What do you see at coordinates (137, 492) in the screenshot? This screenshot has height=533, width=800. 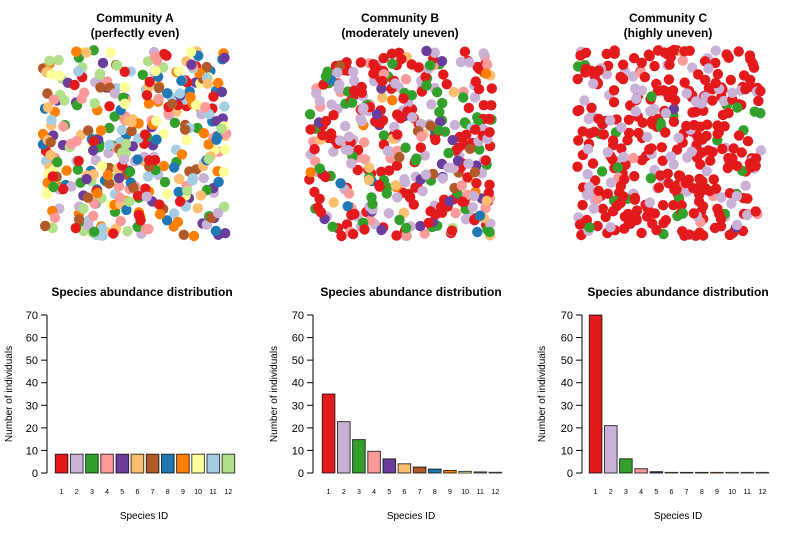 I see `x-tick-label: 6` at bounding box center [137, 492].